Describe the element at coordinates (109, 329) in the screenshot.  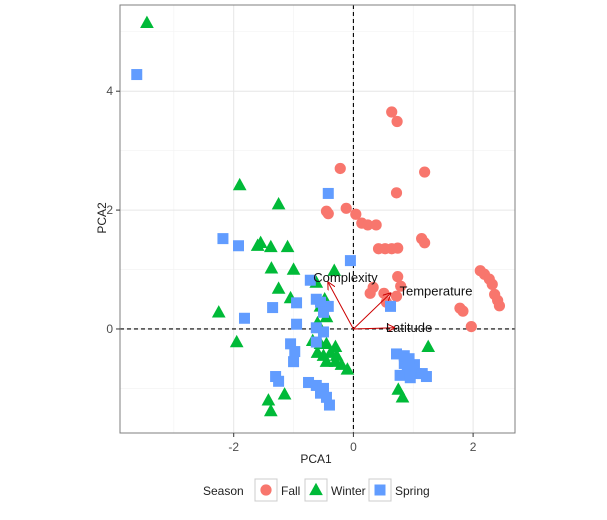
I see `y-tick-label: 0` at that location.